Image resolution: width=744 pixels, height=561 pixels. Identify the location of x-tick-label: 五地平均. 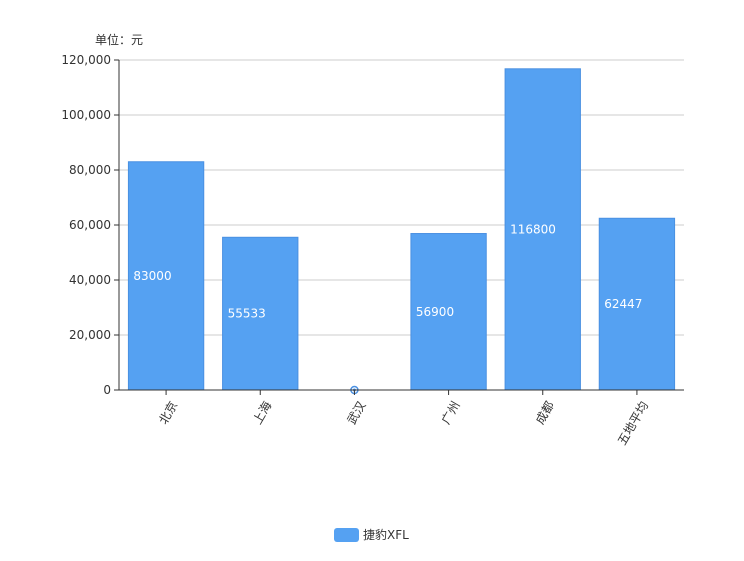
(633, 423).